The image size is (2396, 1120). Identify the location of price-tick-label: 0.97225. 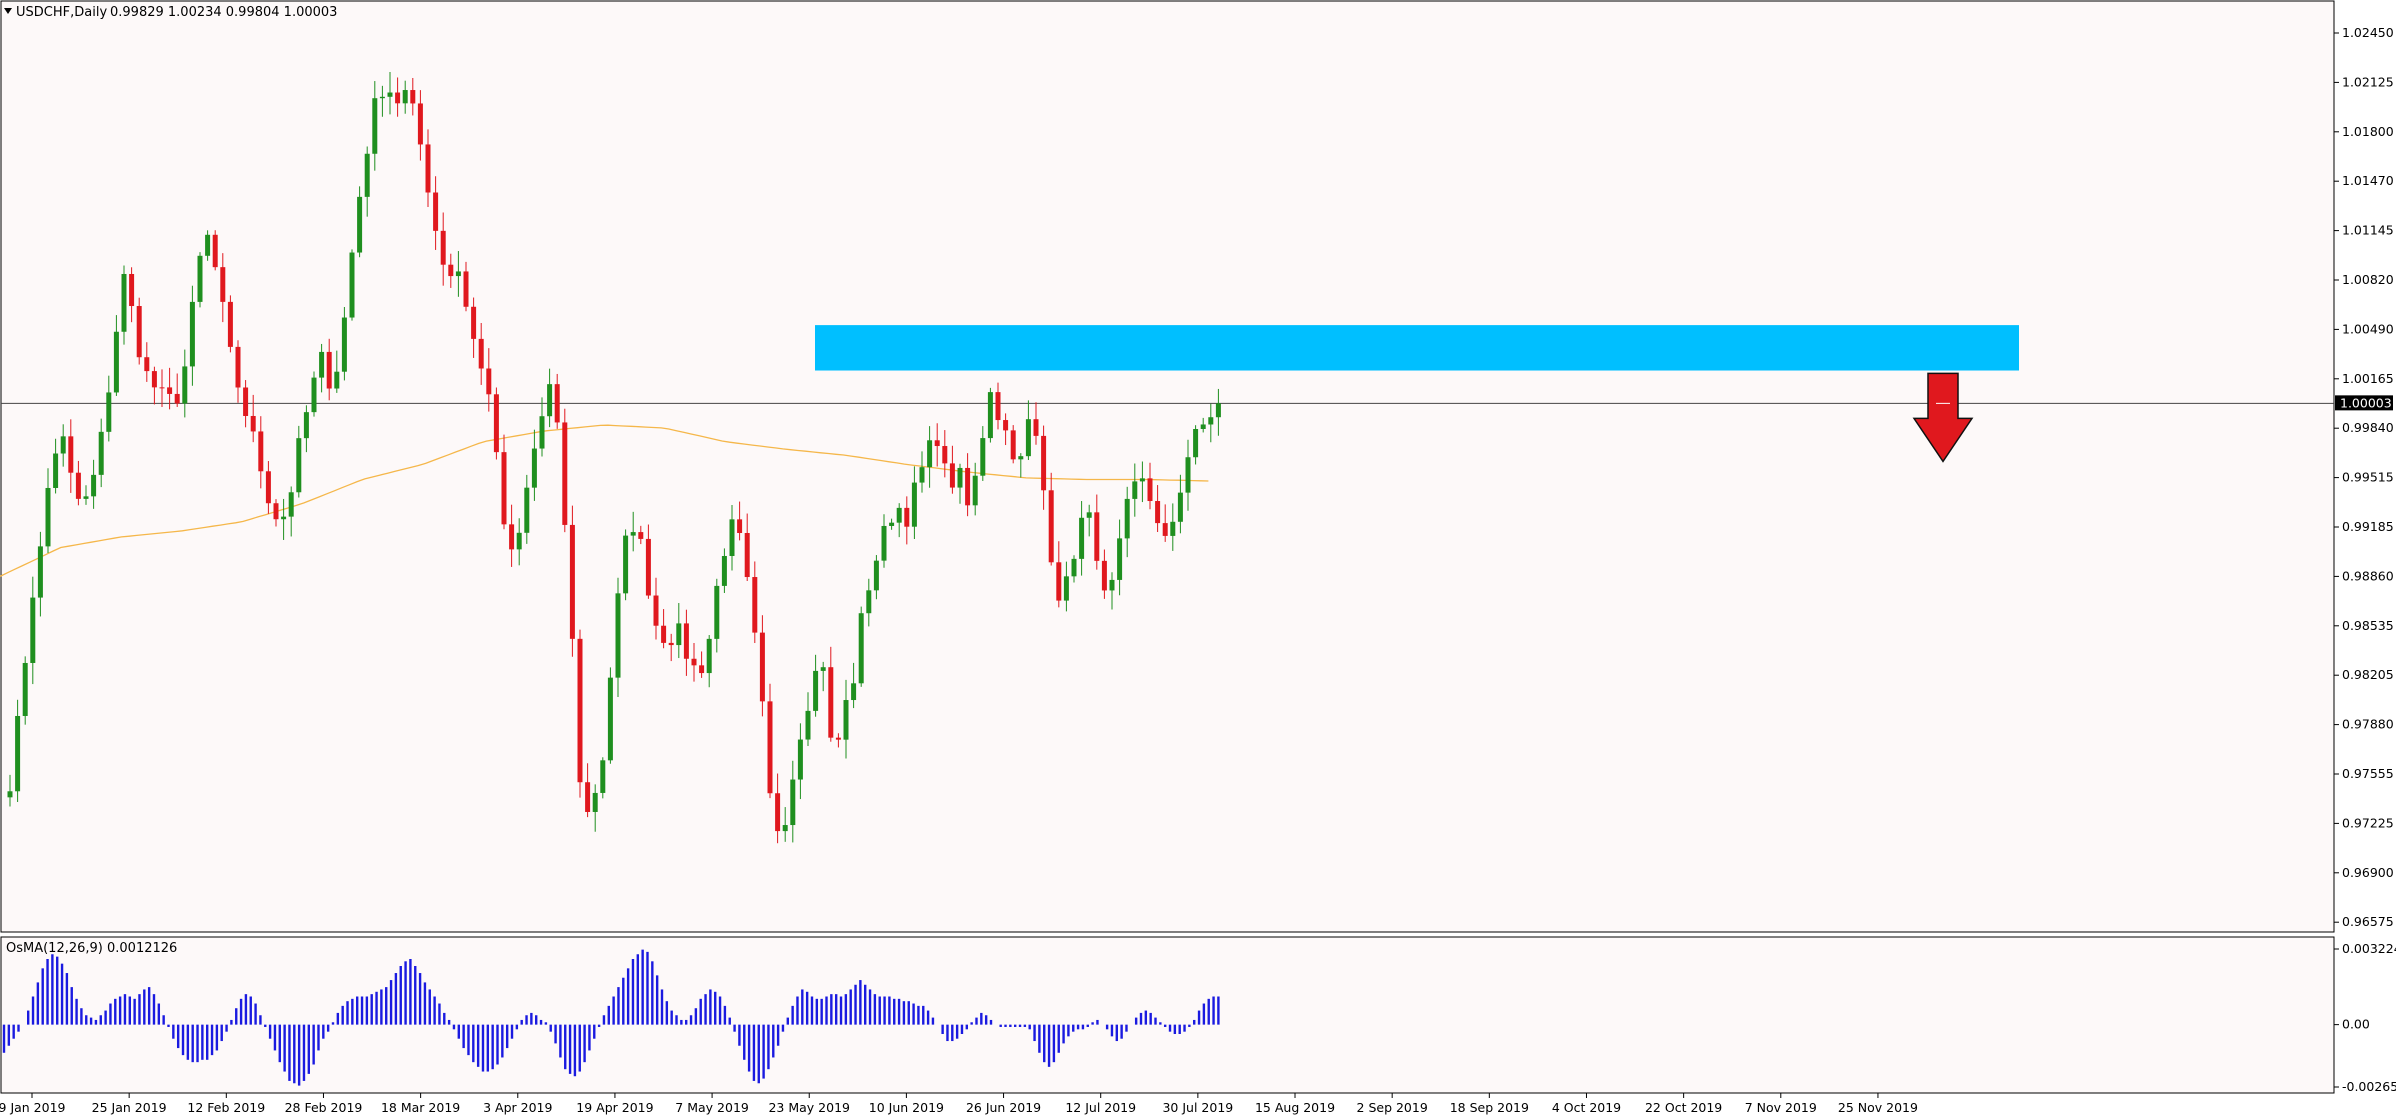
(2368, 822).